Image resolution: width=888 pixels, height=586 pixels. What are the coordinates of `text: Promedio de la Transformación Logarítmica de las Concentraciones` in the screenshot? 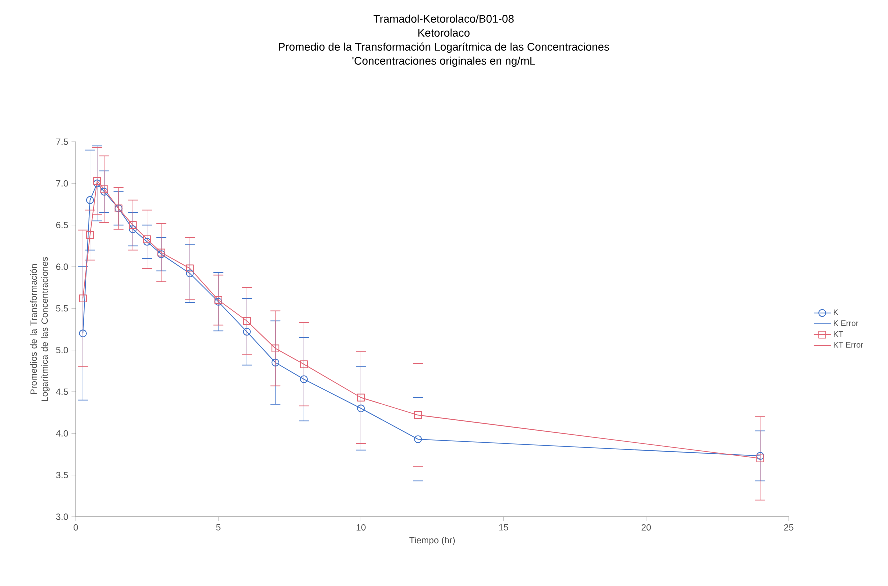 It's located at (444, 48).